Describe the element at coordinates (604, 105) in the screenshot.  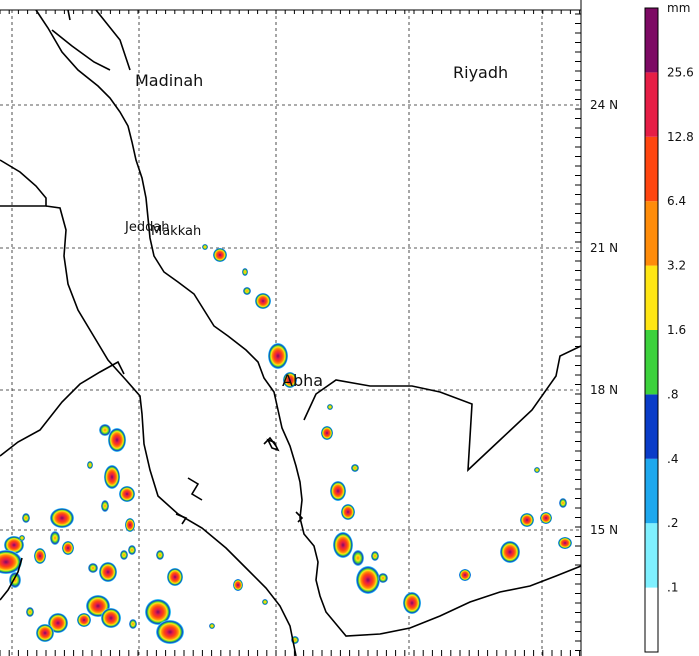
I see `lat-label-24n: 24 N` at that location.